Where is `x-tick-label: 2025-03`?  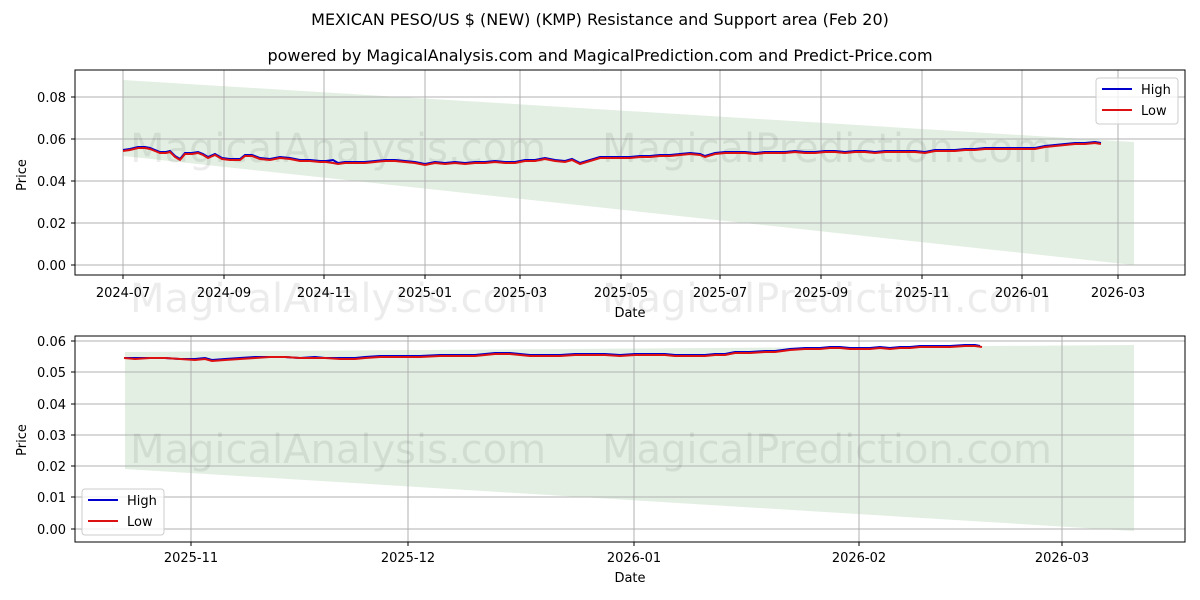 x-tick-label: 2025-03 is located at coordinates (520, 293).